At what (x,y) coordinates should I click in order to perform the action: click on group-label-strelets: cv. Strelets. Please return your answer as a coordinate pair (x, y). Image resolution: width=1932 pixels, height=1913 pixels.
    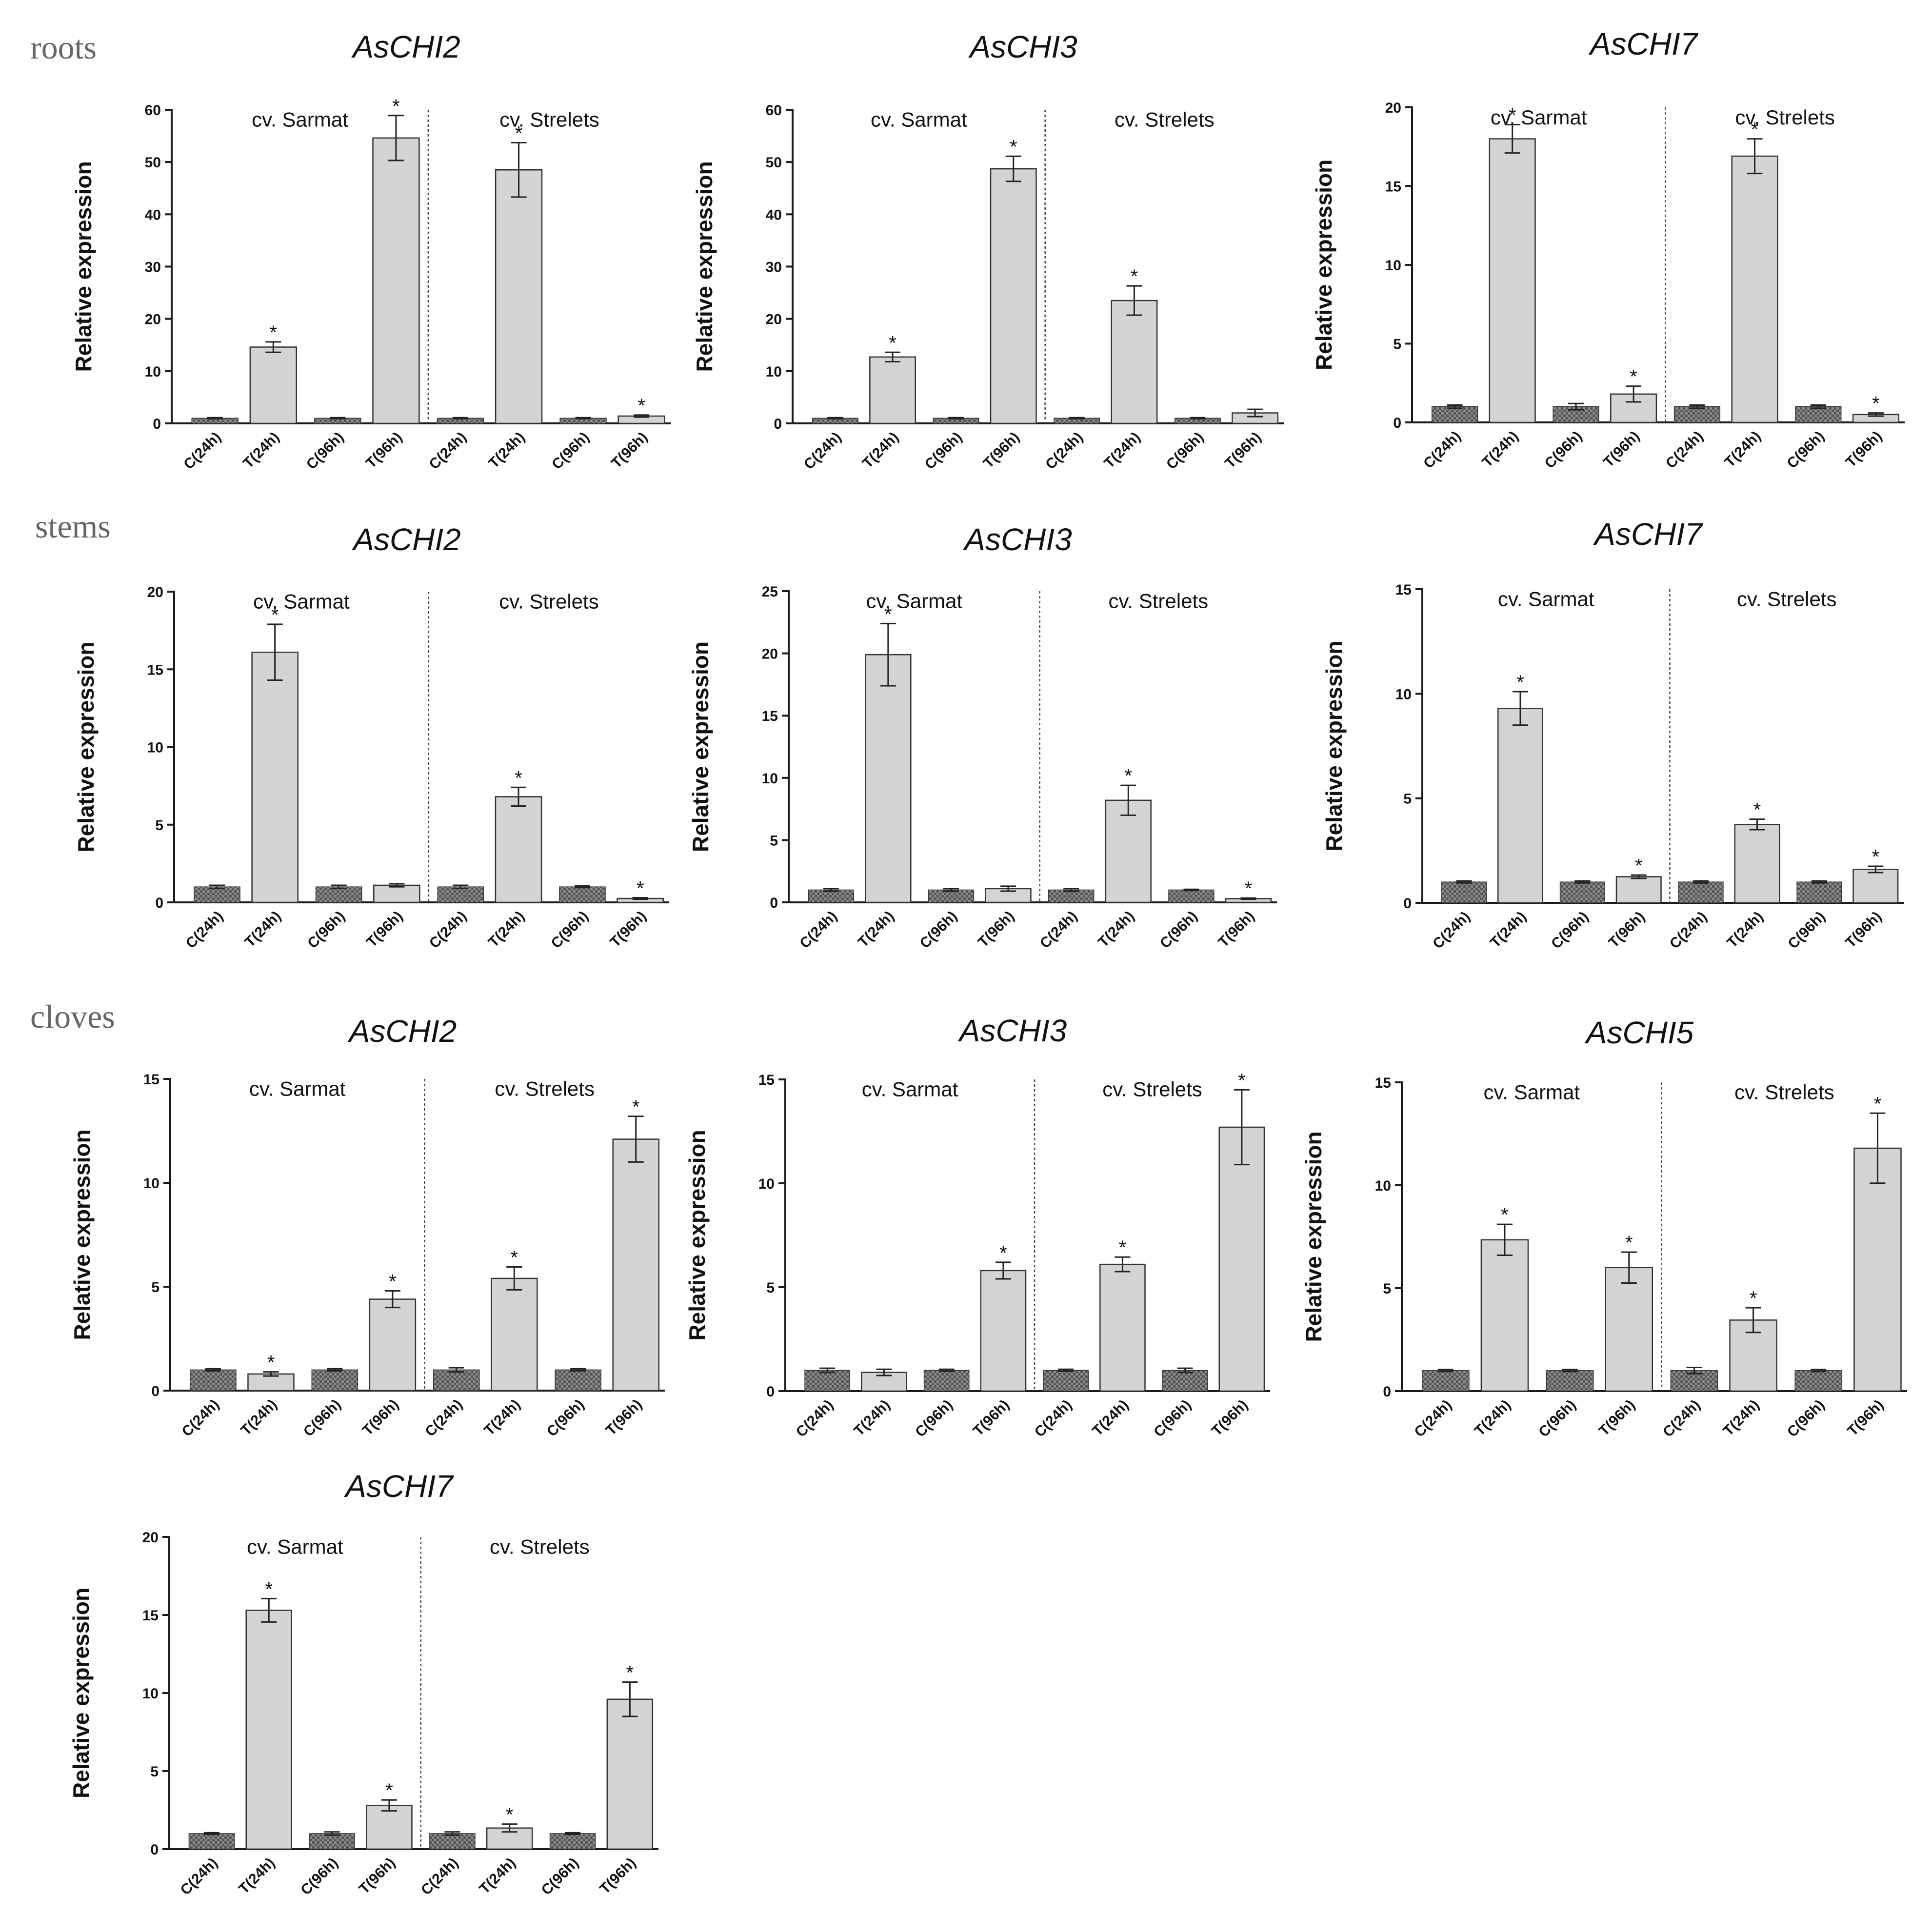
    Looking at the image, I should click on (545, 1089).